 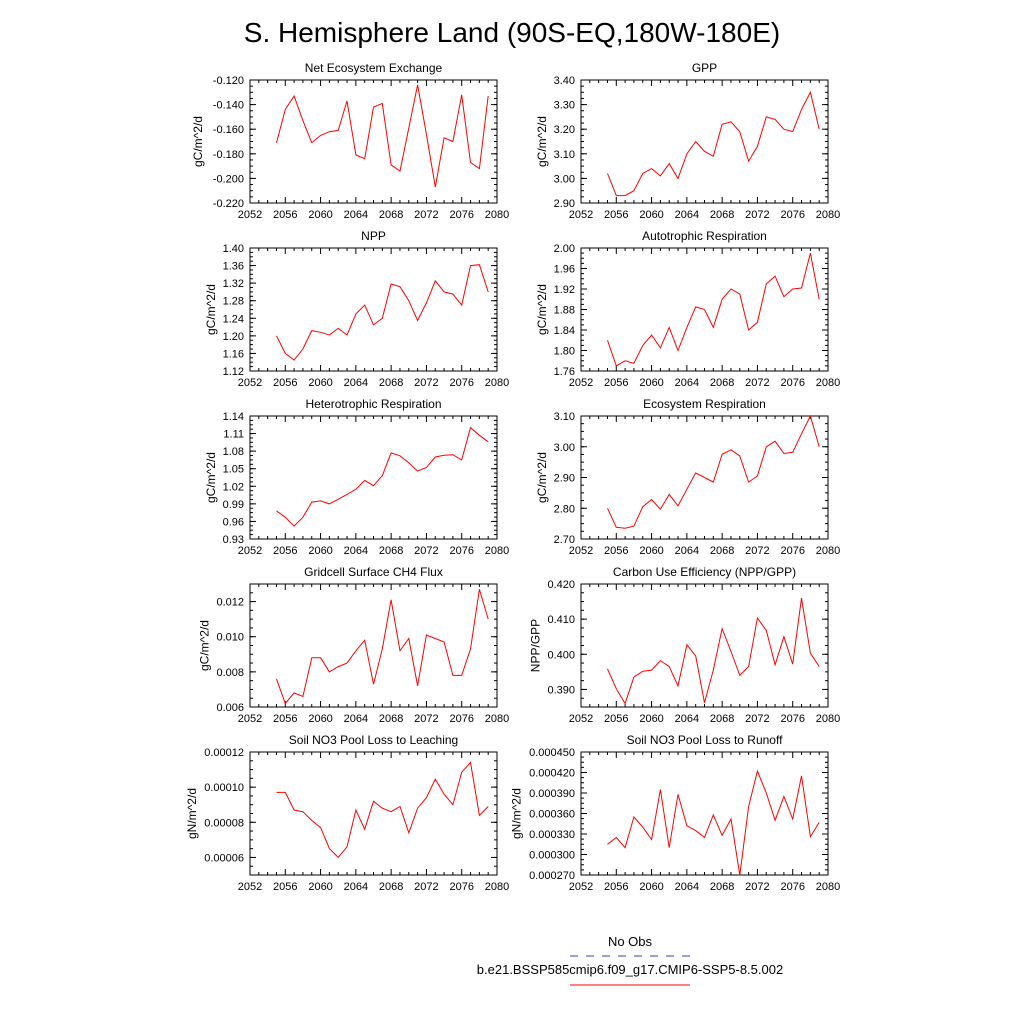 I want to click on y-axis-label: NPP/GPP, so click(x=536, y=645).